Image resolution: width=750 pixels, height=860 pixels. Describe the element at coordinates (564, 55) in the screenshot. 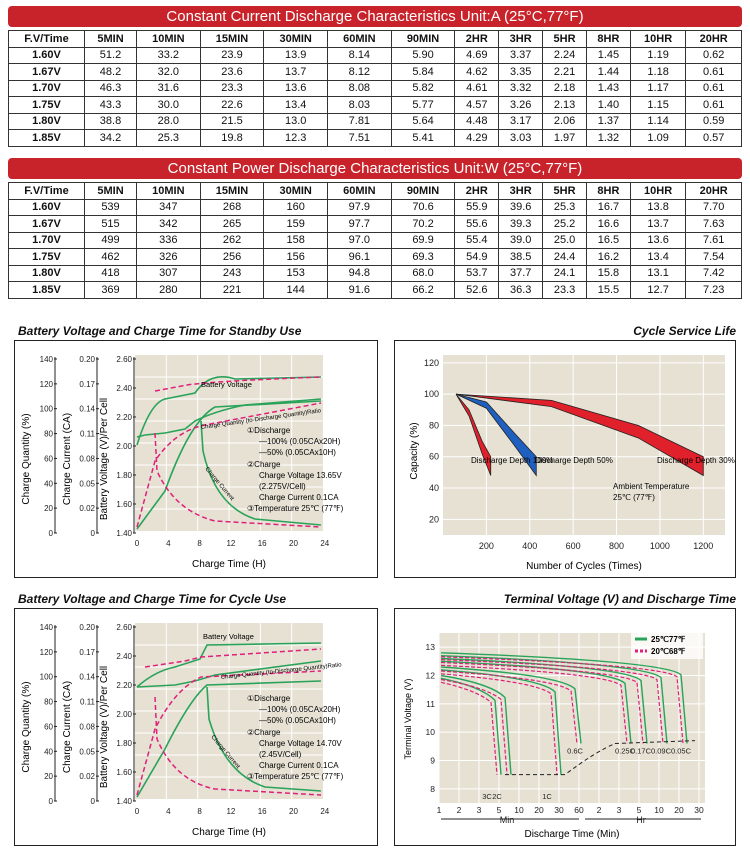

I see `value-cell: 2.24` at that location.